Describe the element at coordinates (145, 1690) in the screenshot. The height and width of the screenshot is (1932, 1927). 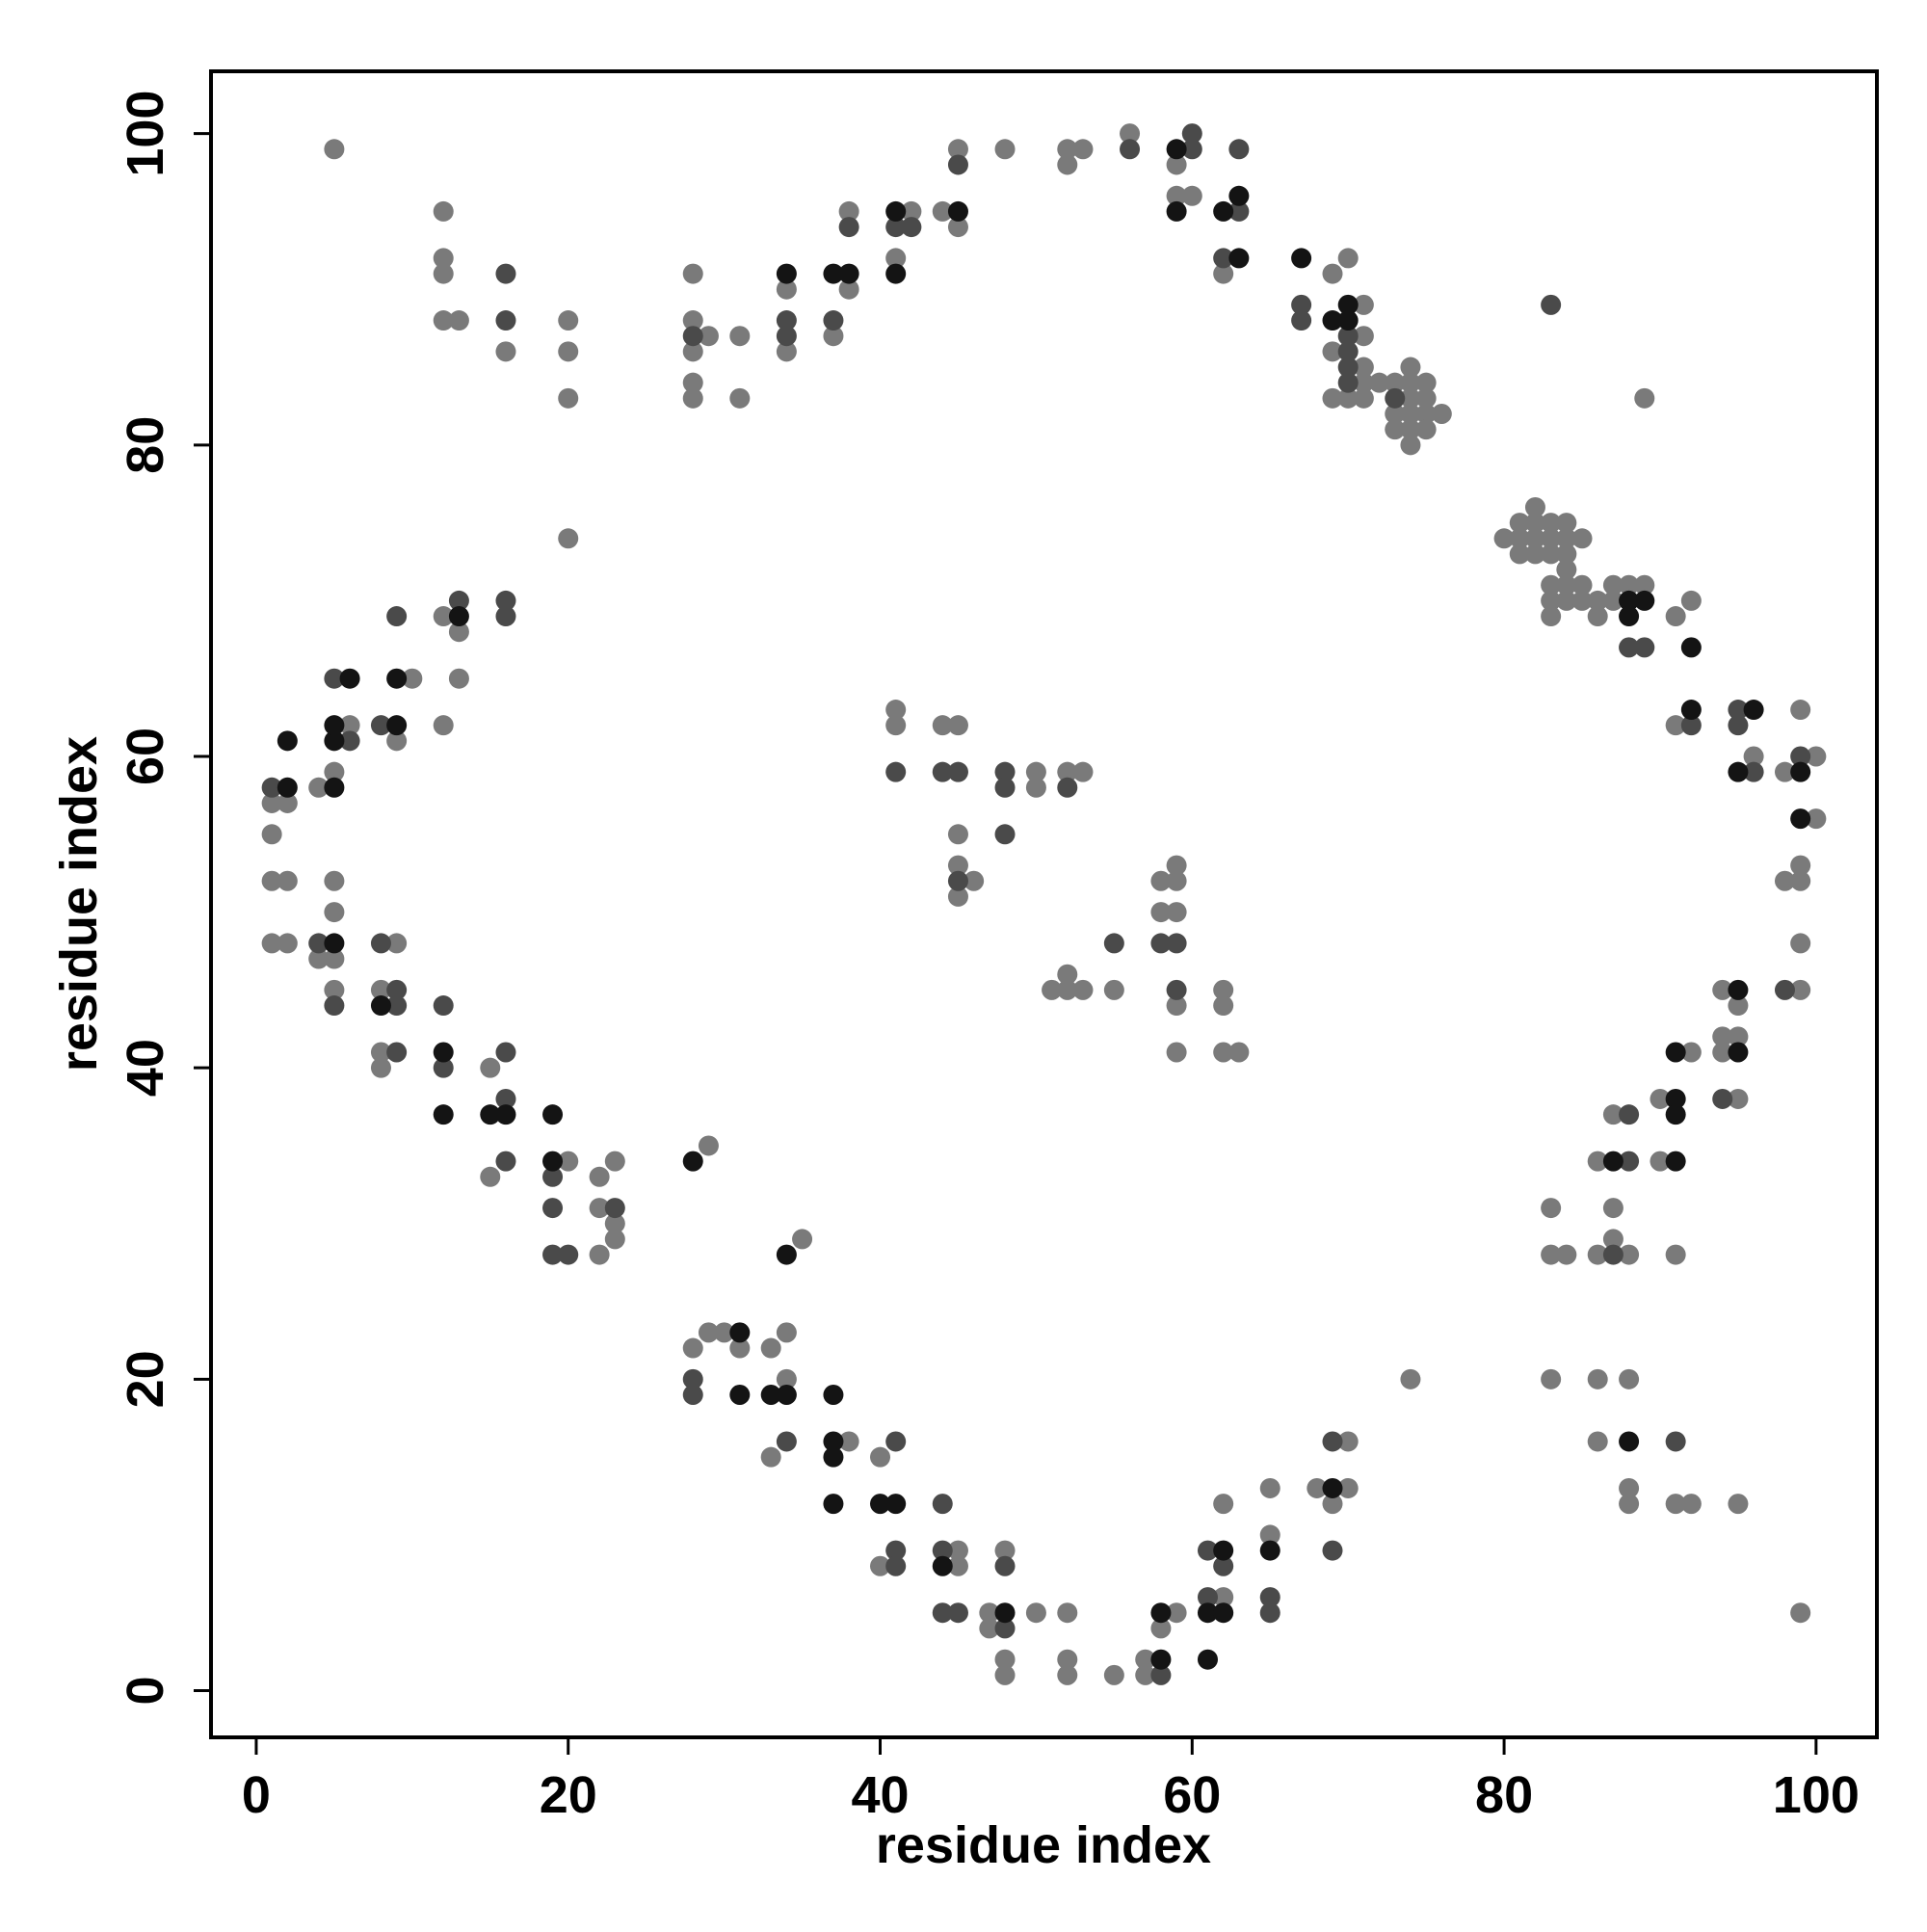
I see `y-tick-label: 0` at that location.